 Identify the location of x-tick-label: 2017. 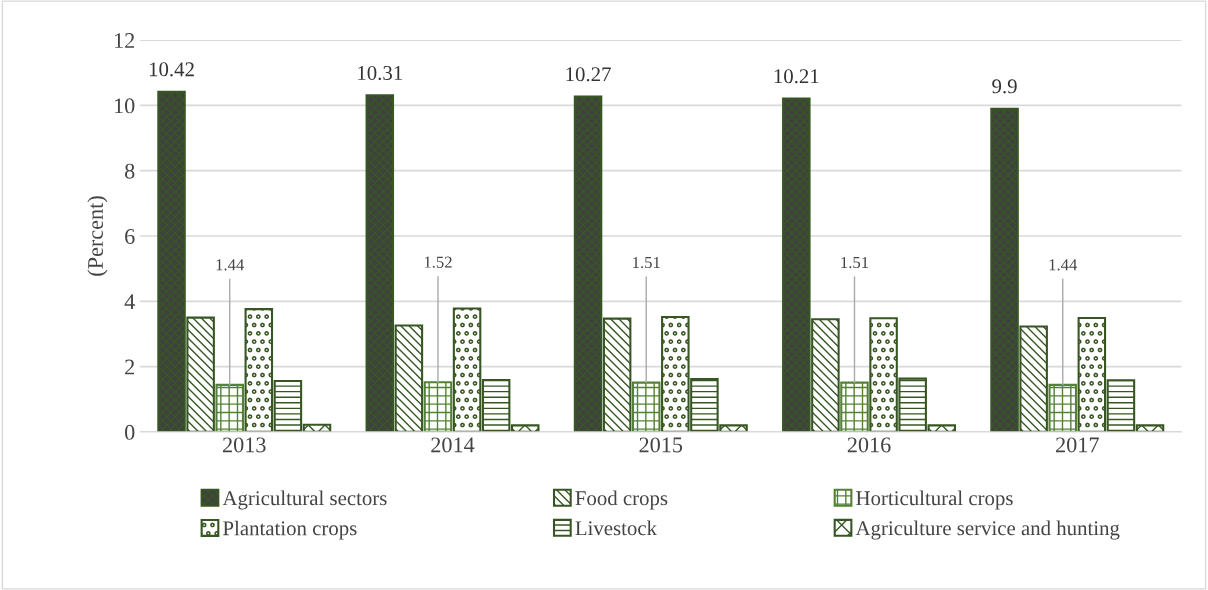
(1077, 445).